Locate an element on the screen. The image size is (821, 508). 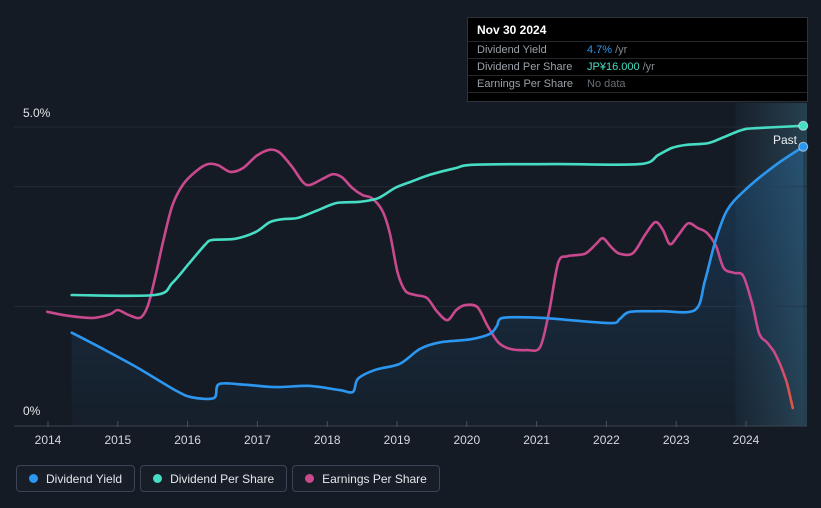
tooltip-footer is located at coordinates (637, 97).